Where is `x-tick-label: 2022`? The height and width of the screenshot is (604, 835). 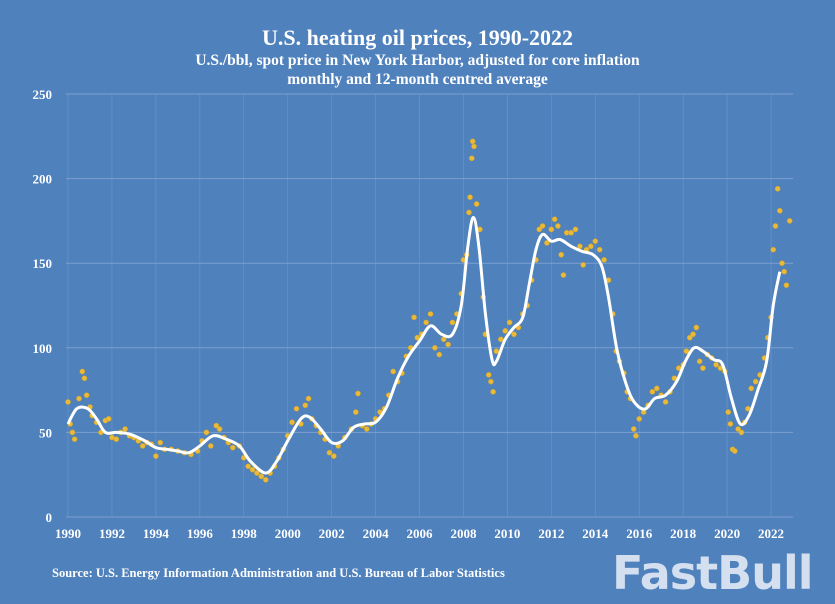 x-tick-label: 2022 is located at coordinates (771, 533).